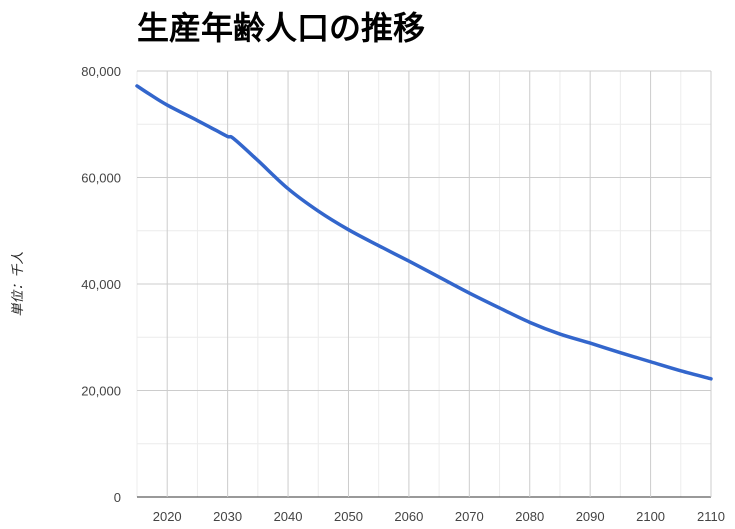 This screenshot has width=735, height=529. What do you see at coordinates (101, 71) in the screenshot?
I see `y-tick-label: 80,000` at bounding box center [101, 71].